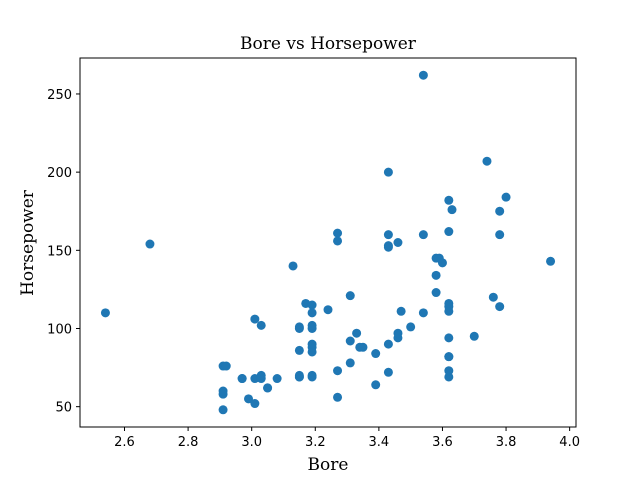  What do you see at coordinates (328, 44) in the screenshot?
I see `chart-title: Bore vs Horsepower` at bounding box center [328, 44].